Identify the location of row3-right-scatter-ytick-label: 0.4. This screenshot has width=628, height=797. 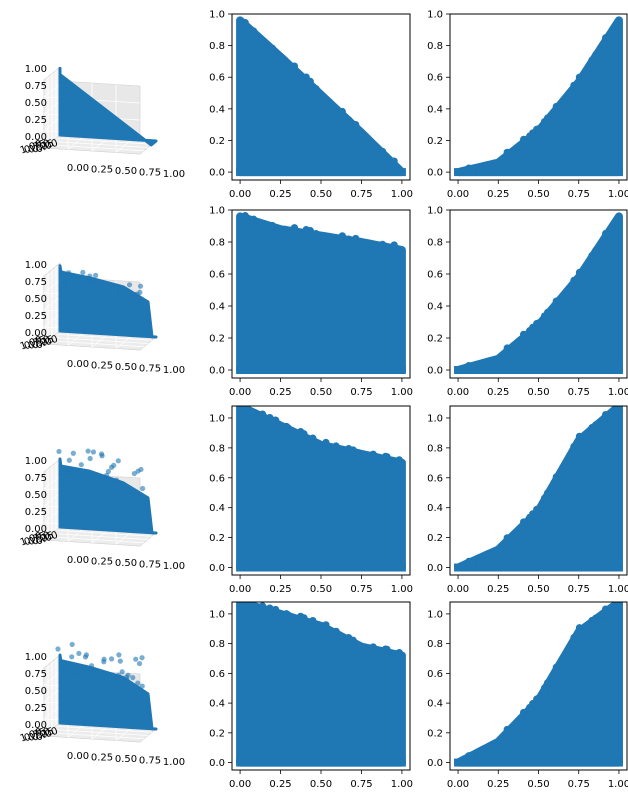
(435, 508).